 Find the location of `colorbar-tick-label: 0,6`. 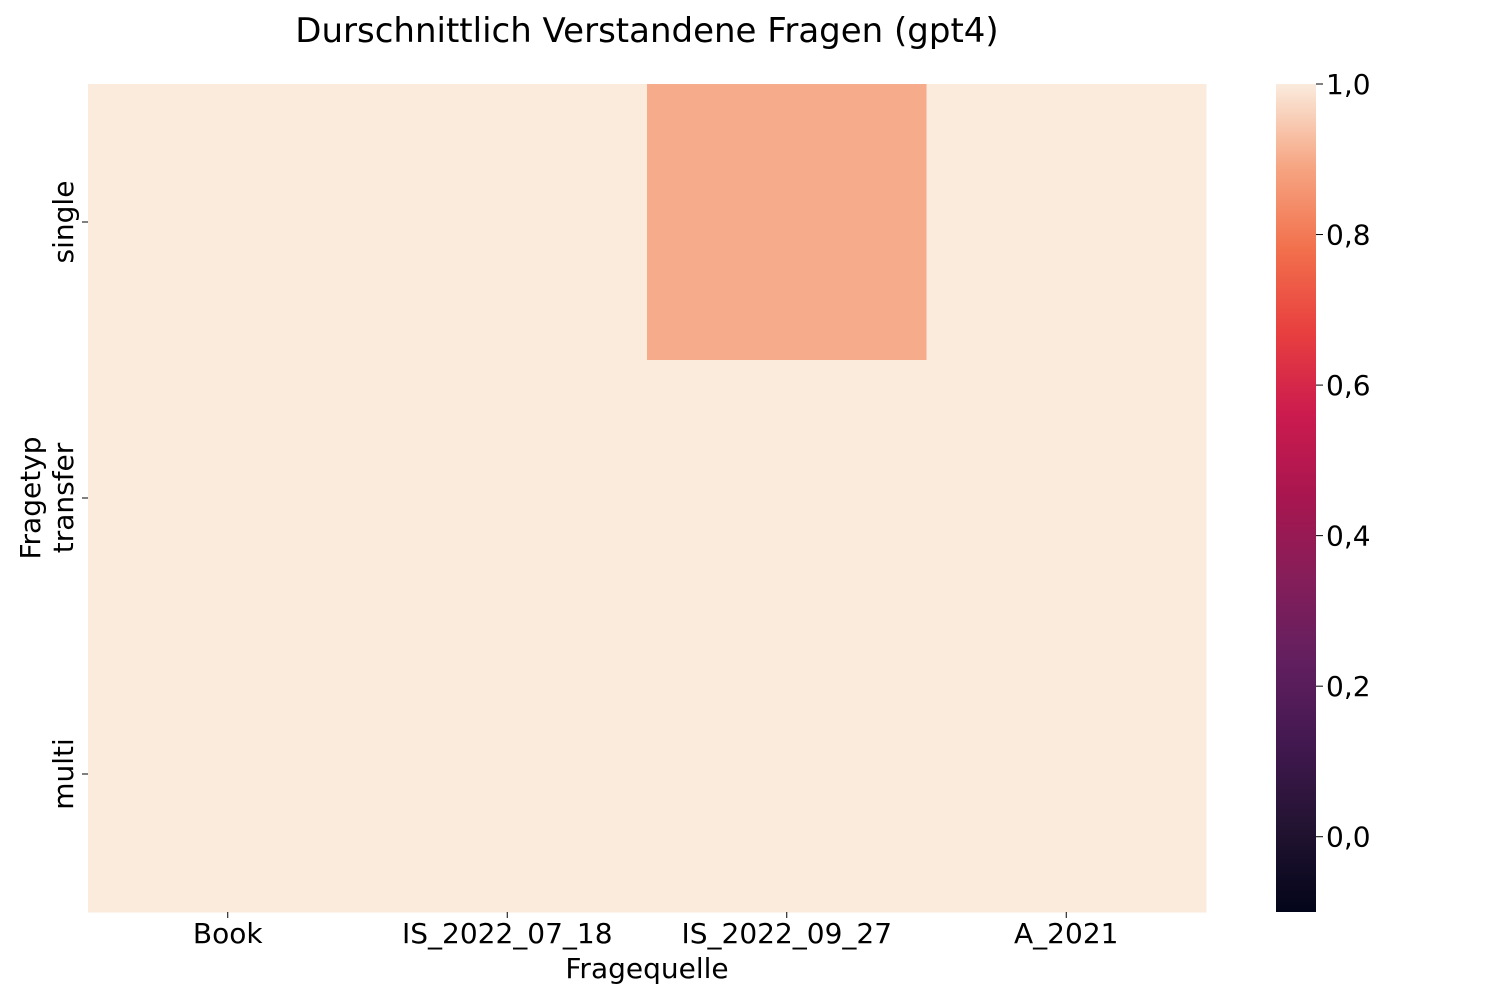

colorbar-tick-label: 0,6 is located at coordinates (1348, 385).